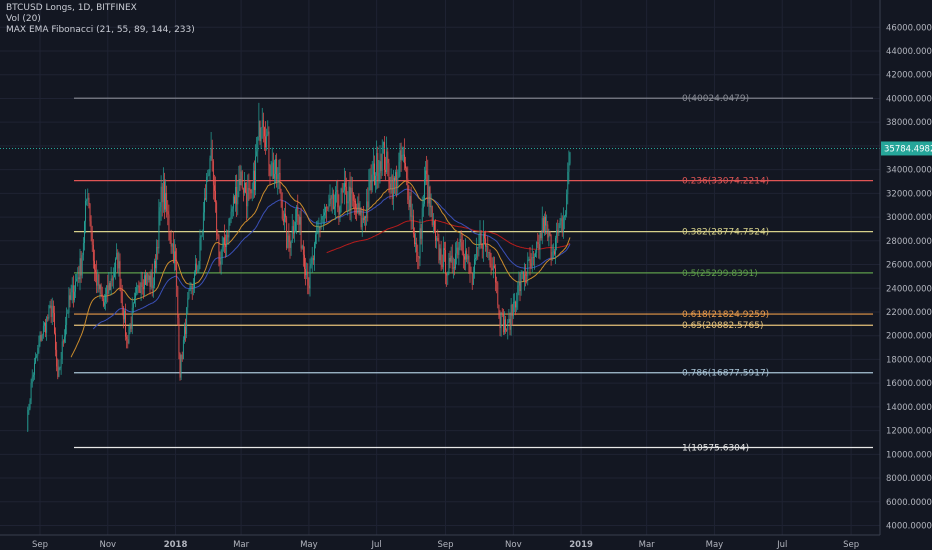 Image resolution: width=932 pixels, height=550 pixels. I want to click on legend-symbol: BTCUSD Longs, 1D, BITFINEX, so click(71, 8).